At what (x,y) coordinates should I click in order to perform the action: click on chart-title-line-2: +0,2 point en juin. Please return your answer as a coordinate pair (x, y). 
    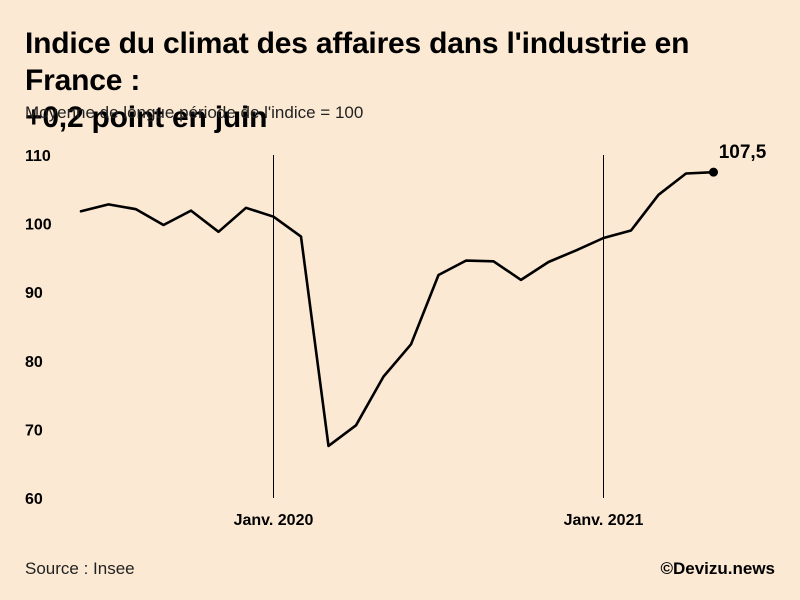
    Looking at the image, I should click on (146, 117).